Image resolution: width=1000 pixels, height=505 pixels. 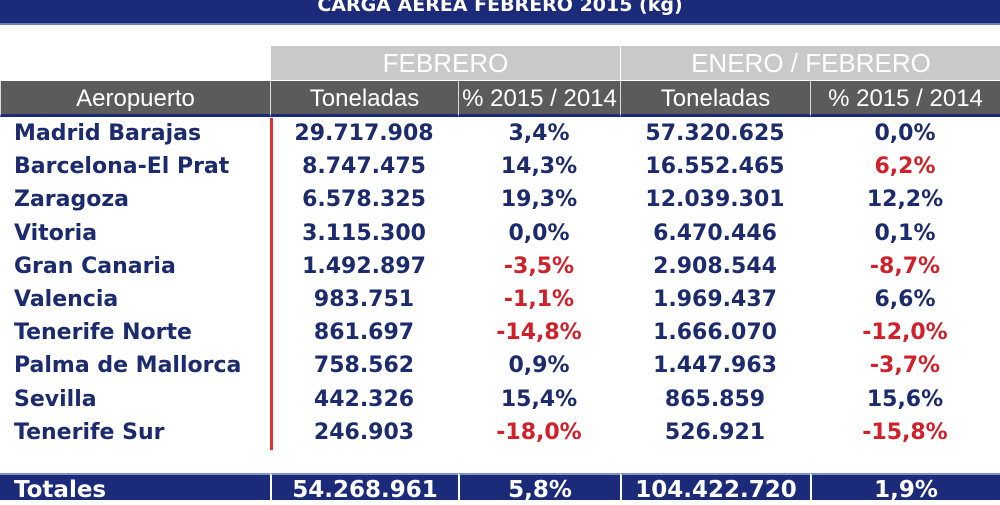 I want to click on airport-name: Tenerife Sur, so click(x=89, y=432).